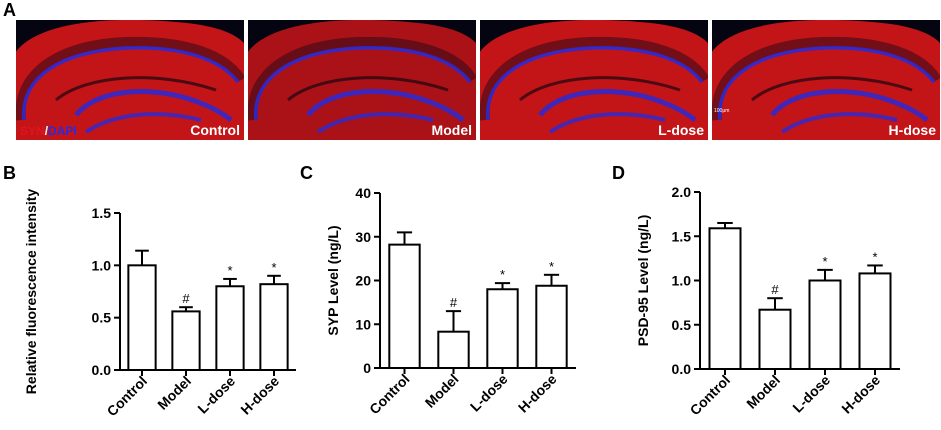  I want to click on micrograph-label: H-dose, so click(912, 130).